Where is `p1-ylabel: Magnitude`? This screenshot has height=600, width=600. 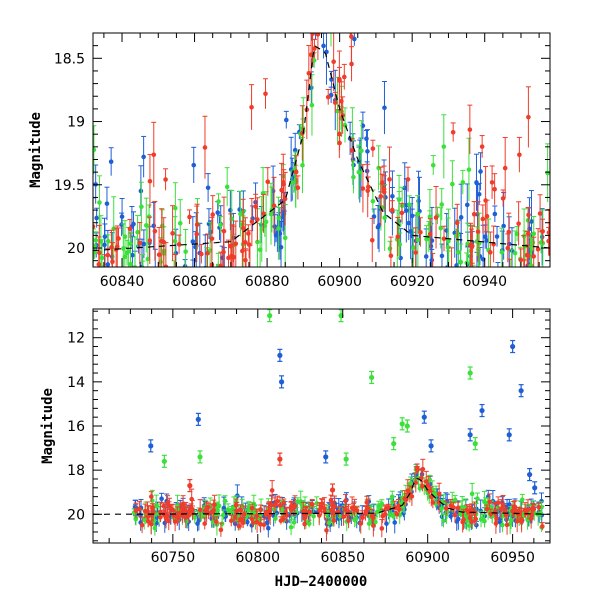 p1-ylabel: Magnitude is located at coordinates (48, 426).